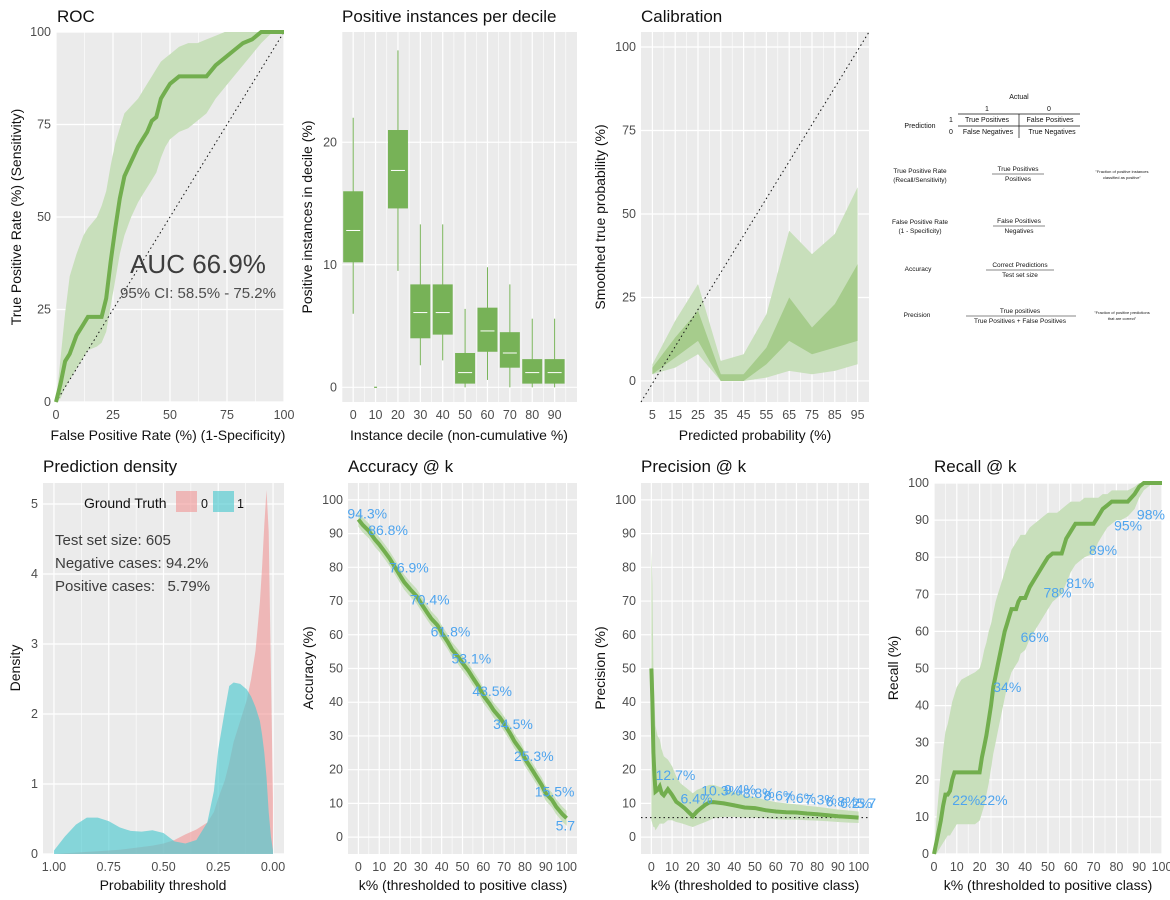 This screenshot has height=900, width=1170. I want to click on precision-x-tick: 50, so click(755, 867).